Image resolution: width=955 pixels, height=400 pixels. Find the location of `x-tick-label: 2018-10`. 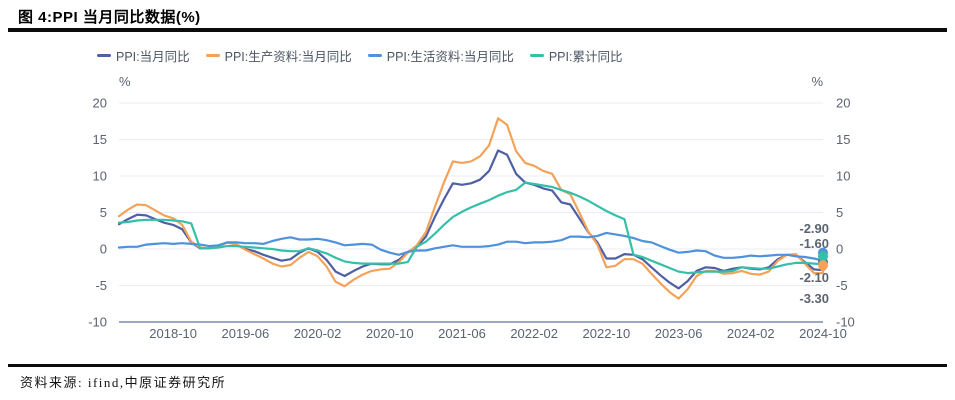

x-tick-label: 2018-10 is located at coordinates (173, 333).